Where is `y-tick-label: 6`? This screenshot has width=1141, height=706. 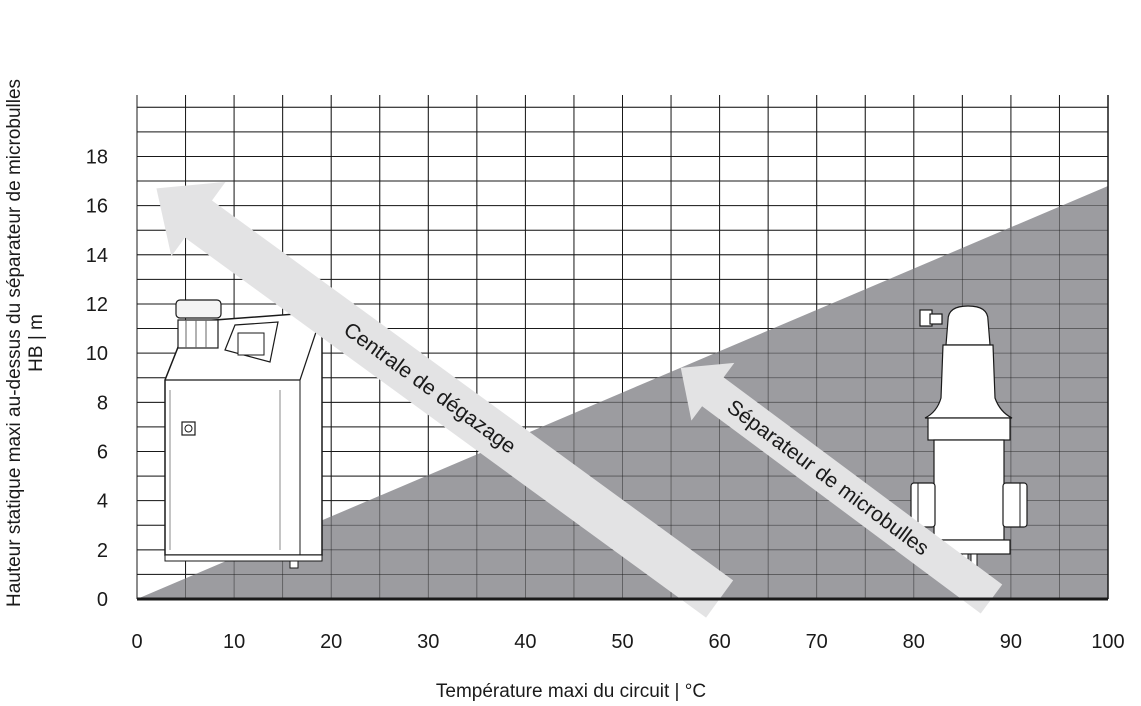
y-tick-label: 6 is located at coordinates (102, 452).